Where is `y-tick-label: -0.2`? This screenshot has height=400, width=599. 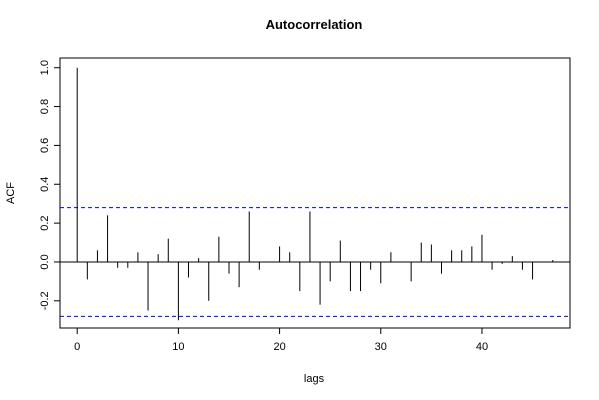 y-tick-label: -0.2 is located at coordinates (45, 300).